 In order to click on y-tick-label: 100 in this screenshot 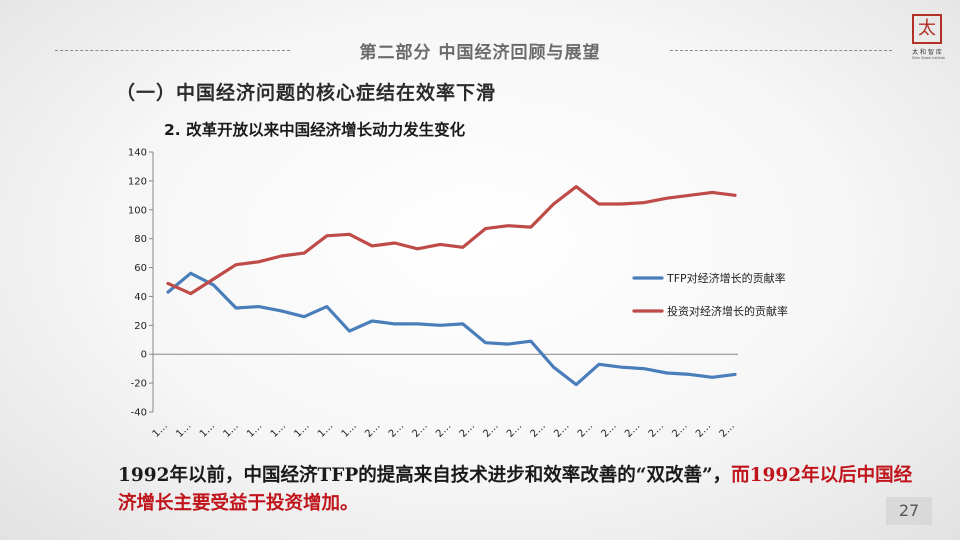, I will do `click(137, 210)`.